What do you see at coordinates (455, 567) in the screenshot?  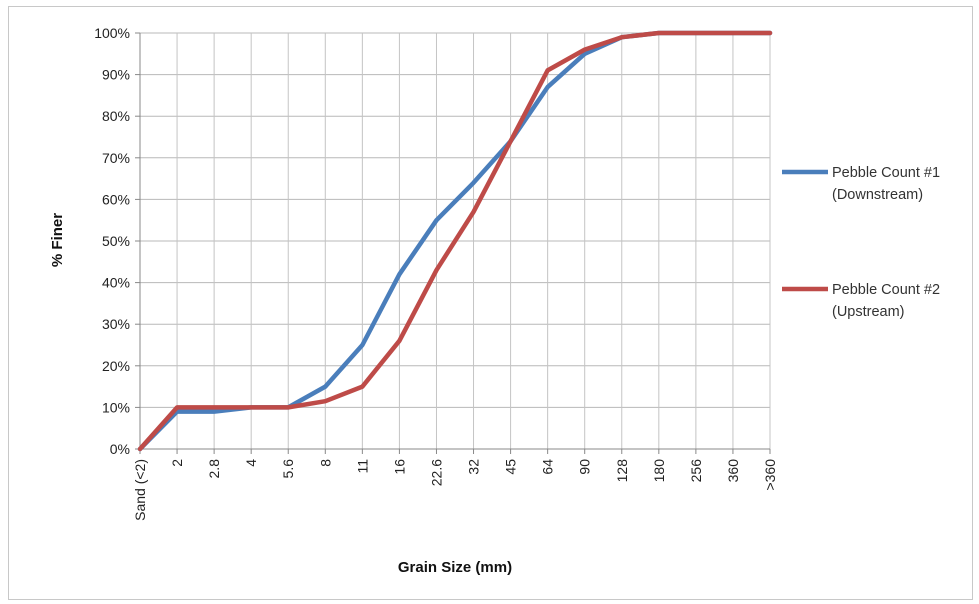 I see `x-axis-title: Grain Size (mm)` at bounding box center [455, 567].